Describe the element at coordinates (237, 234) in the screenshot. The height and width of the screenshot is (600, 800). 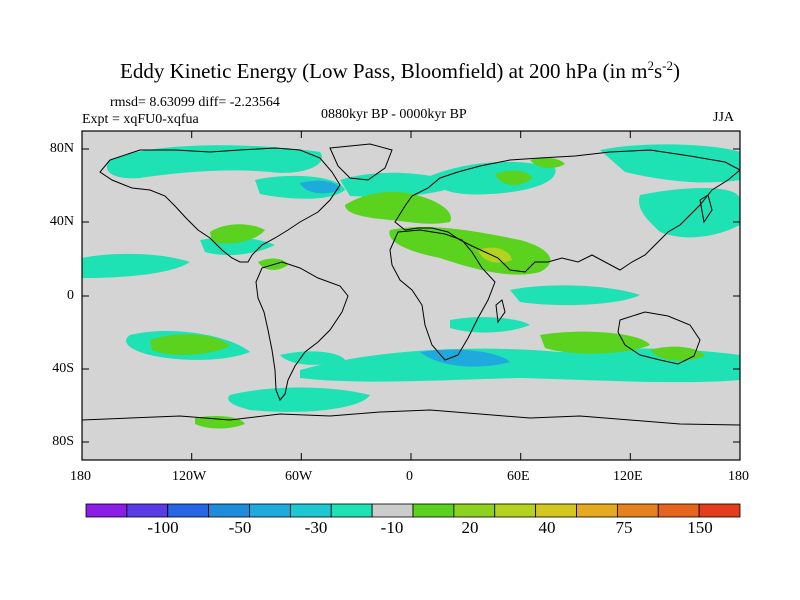
I see `pos-anomaly-north-america` at that location.